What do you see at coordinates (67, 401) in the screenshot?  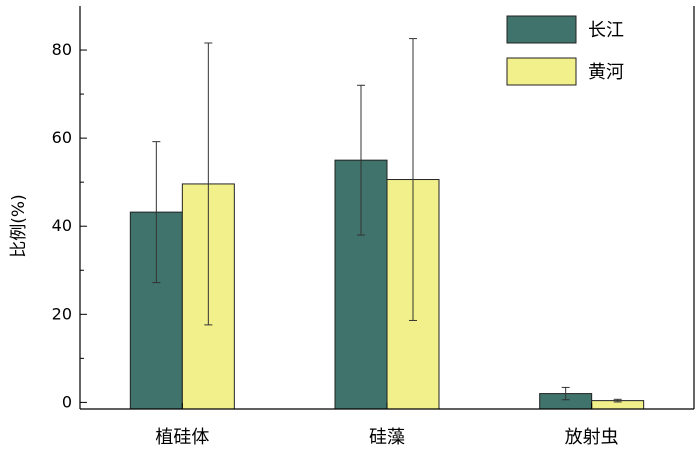 I see `y-tick-label: 0` at bounding box center [67, 401].